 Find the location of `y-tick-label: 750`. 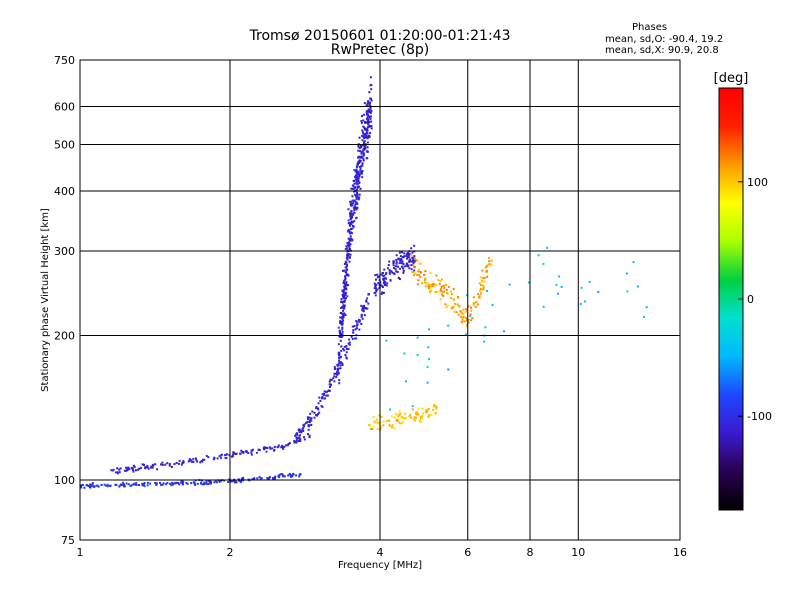

y-tick-label: 750 is located at coordinates (64, 60).